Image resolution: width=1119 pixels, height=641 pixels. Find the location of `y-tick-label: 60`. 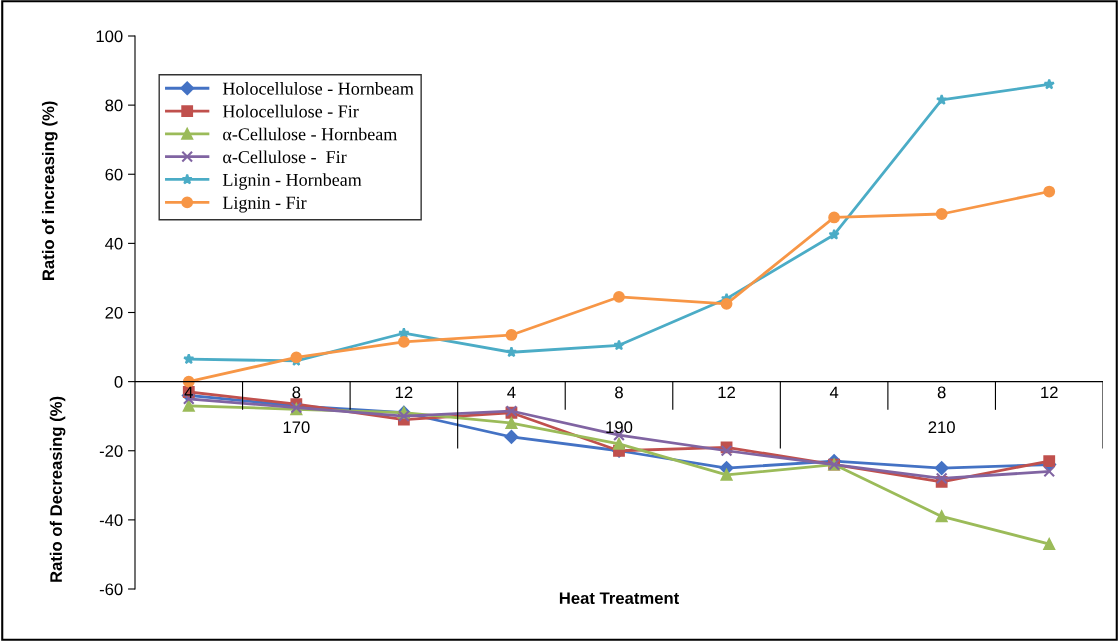

y-tick-label: 60 is located at coordinates (114, 174).